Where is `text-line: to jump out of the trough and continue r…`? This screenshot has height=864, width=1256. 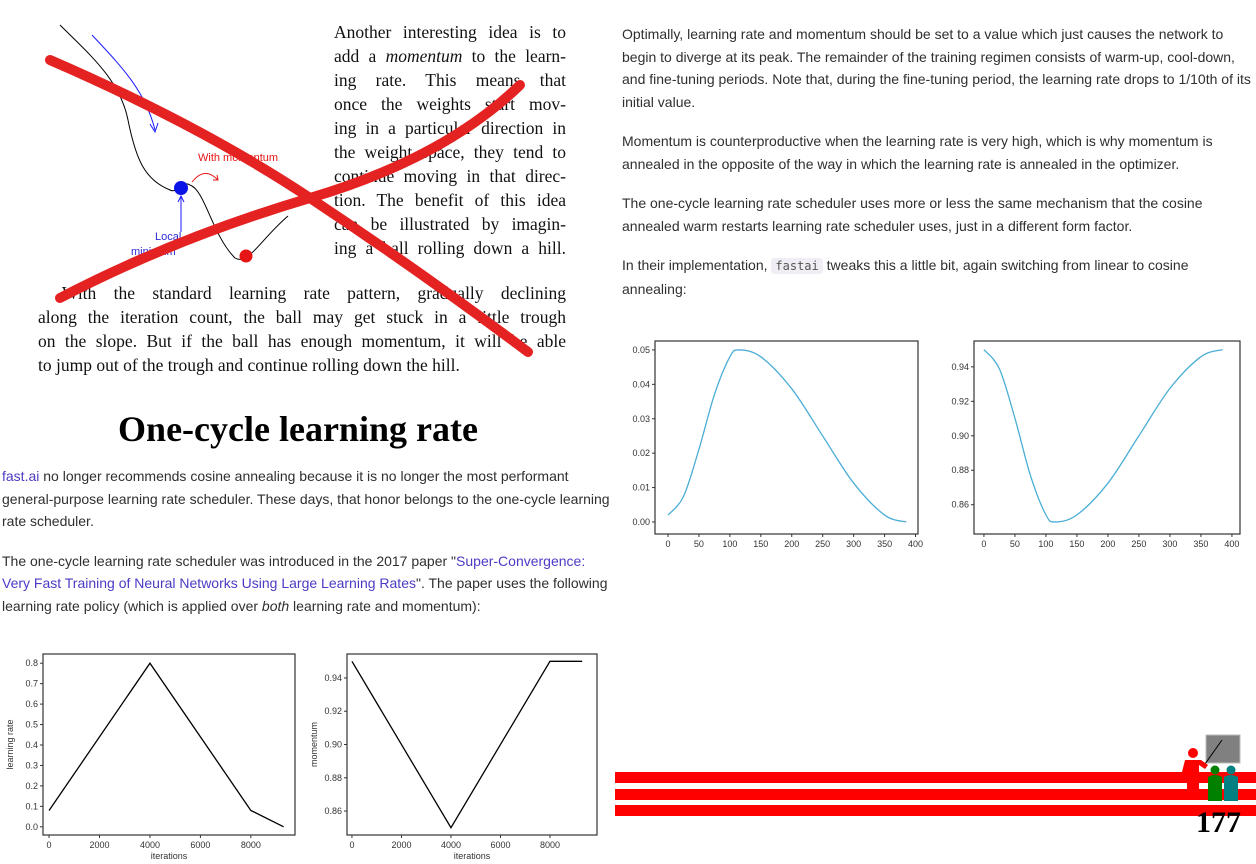
text-line: to jump out of the trough and continue r… is located at coordinates (249, 365).